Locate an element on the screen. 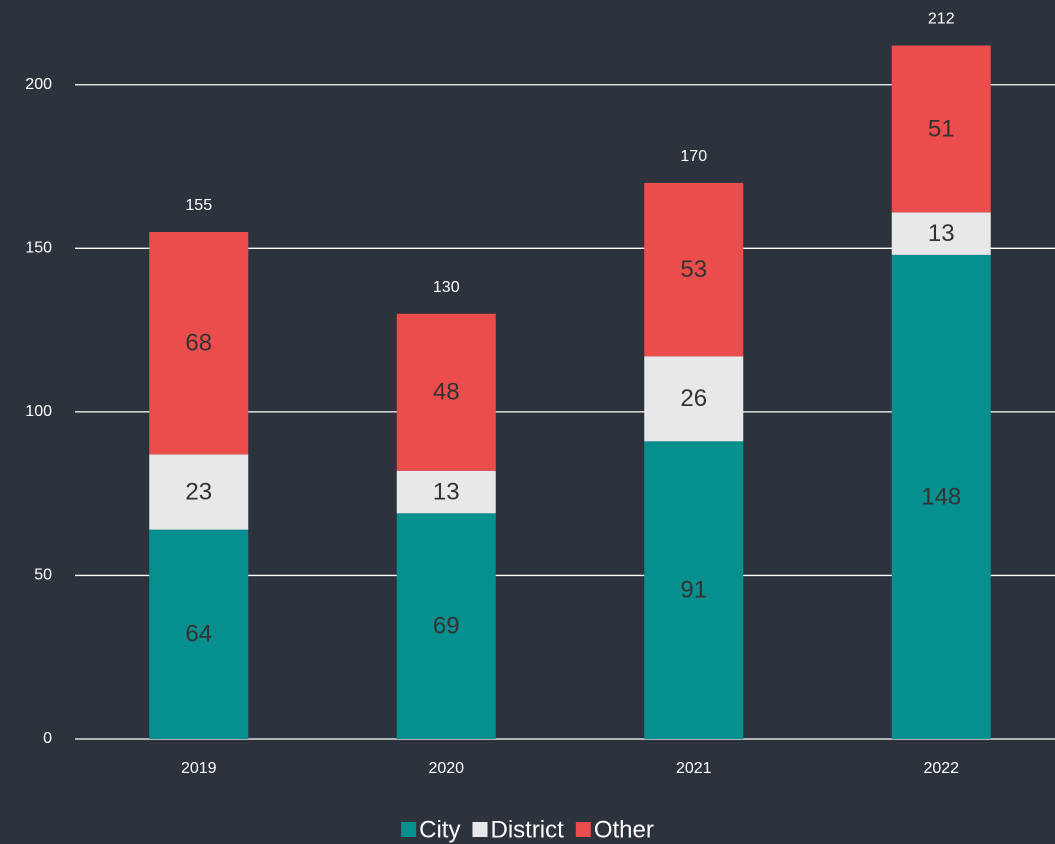  x-tick-label: 2021 is located at coordinates (694, 768).